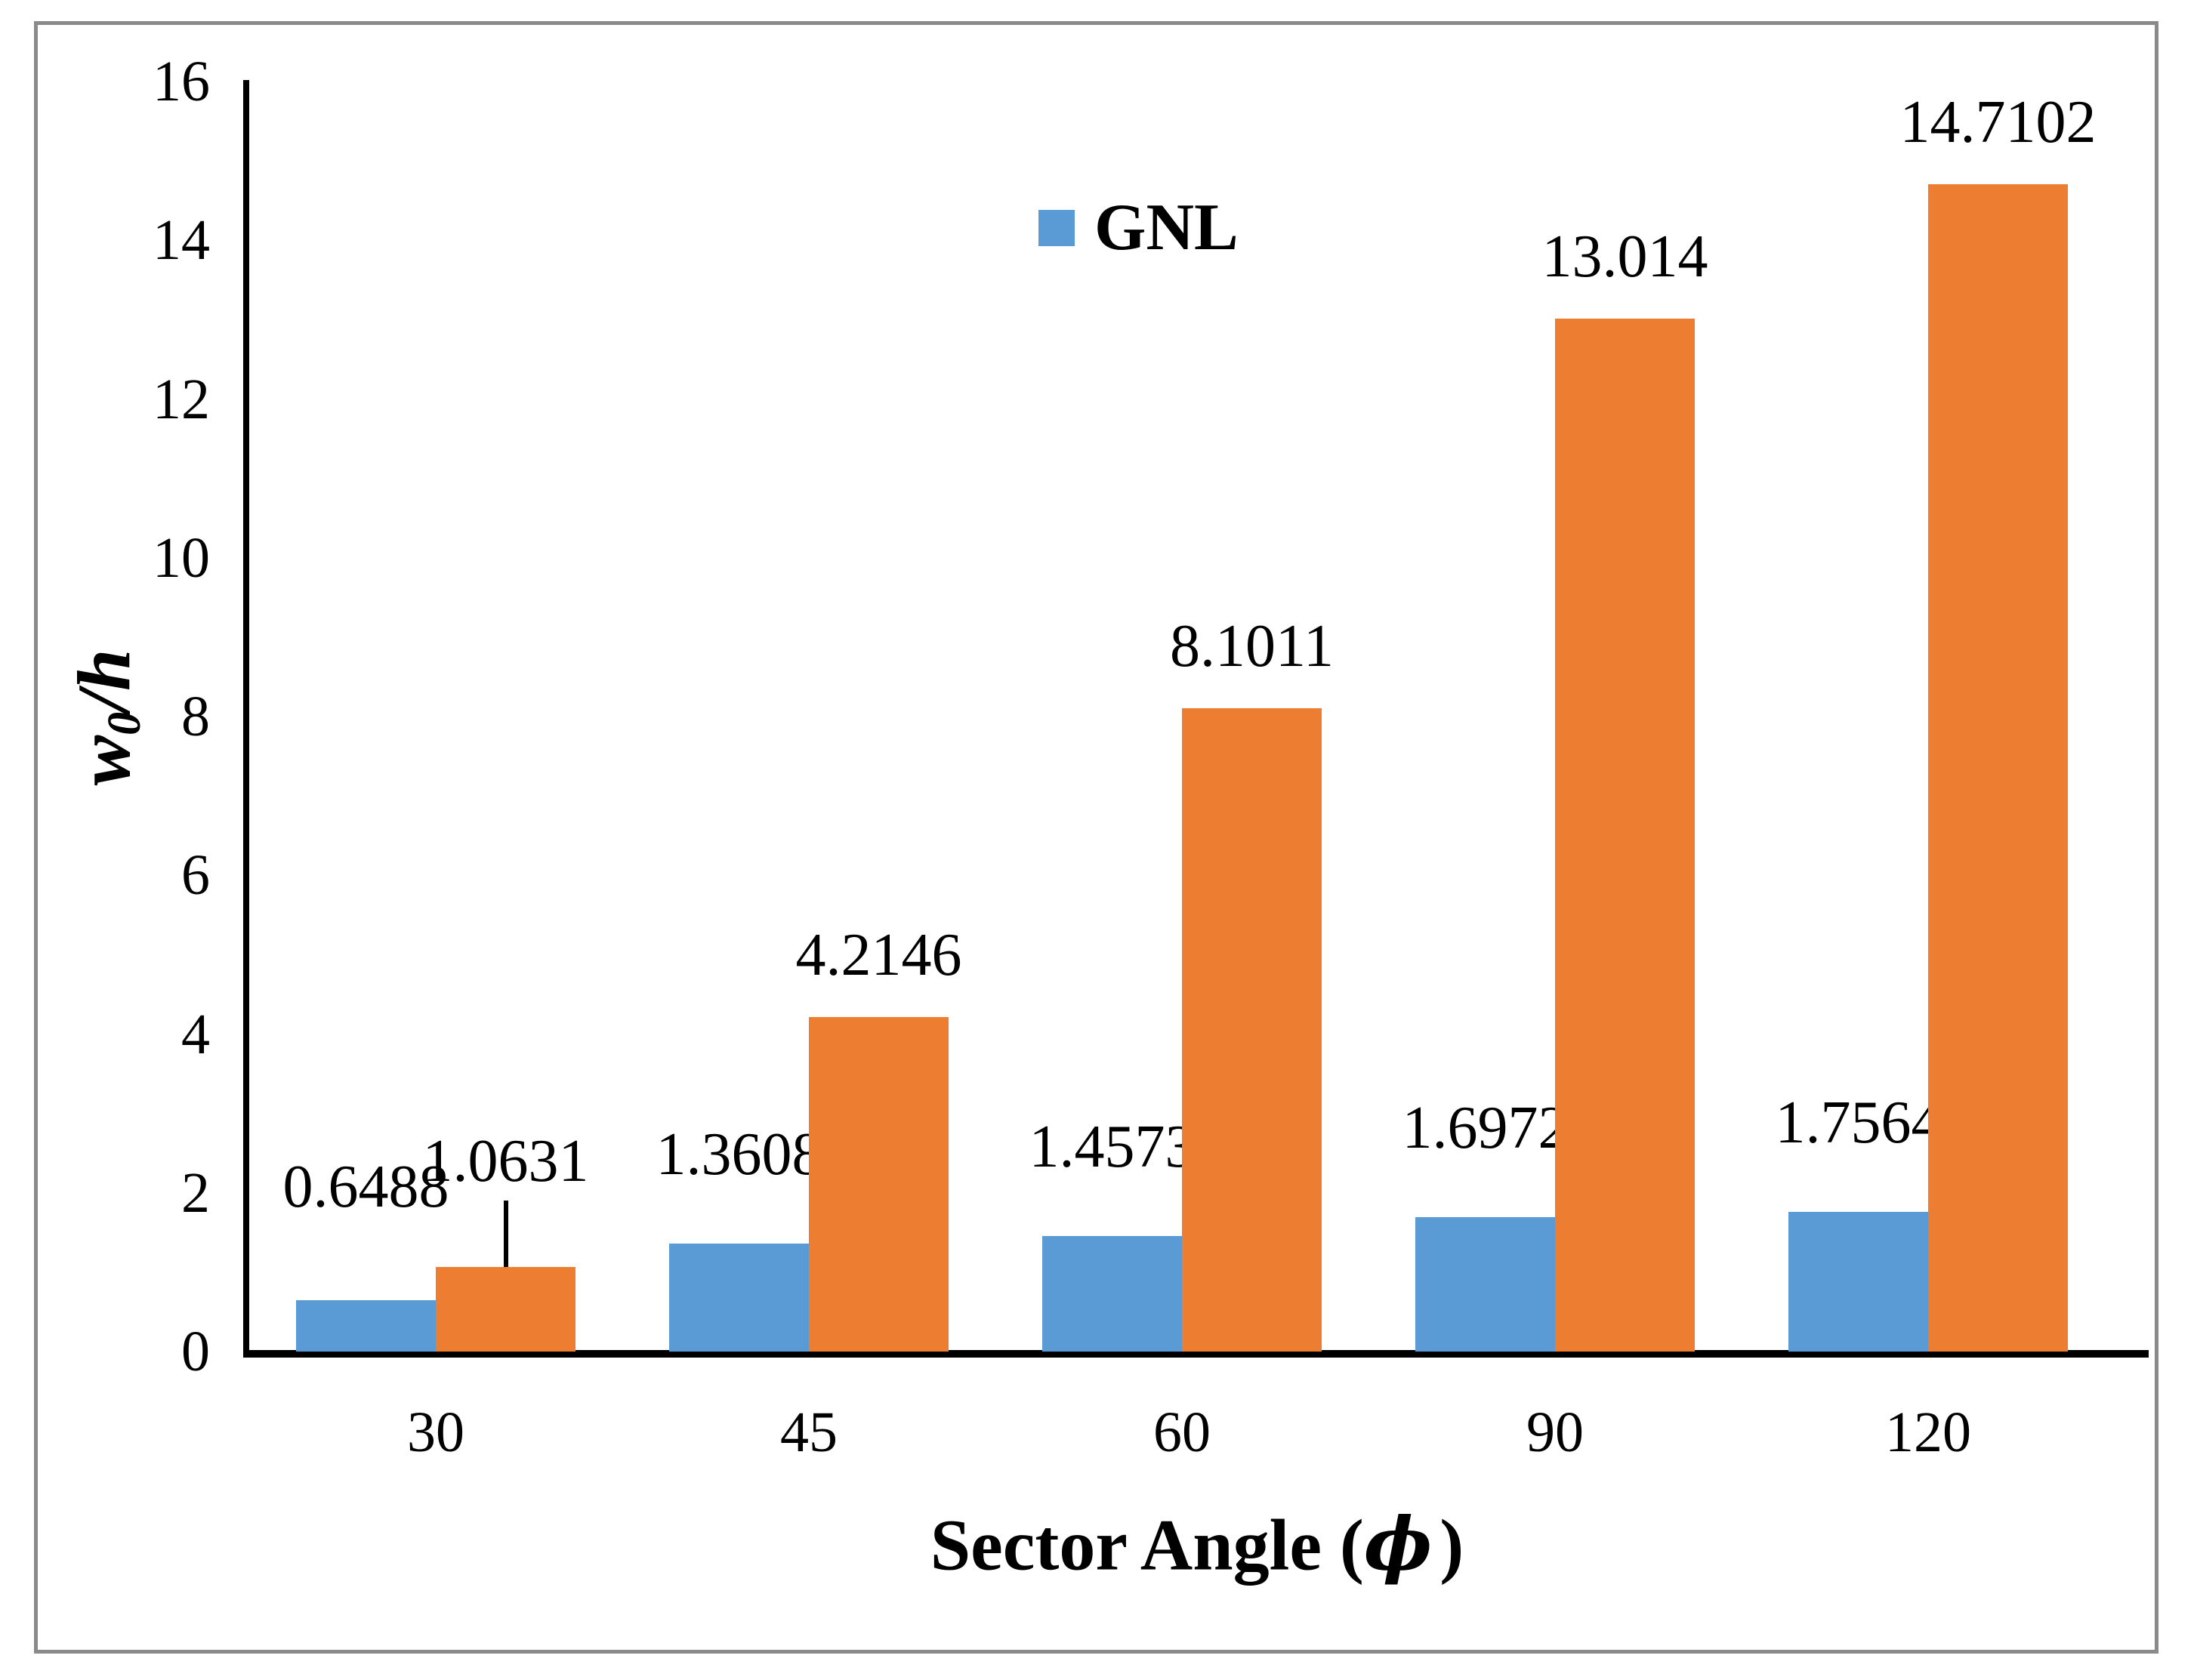  I want to click on y-tick-16: 16, so click(181, 81).